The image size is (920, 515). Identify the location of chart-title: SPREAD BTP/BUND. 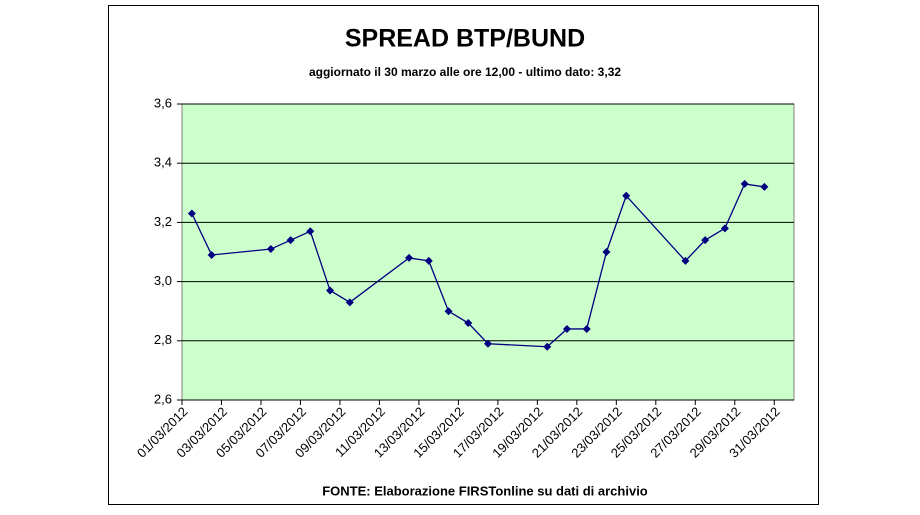
(465, 39).